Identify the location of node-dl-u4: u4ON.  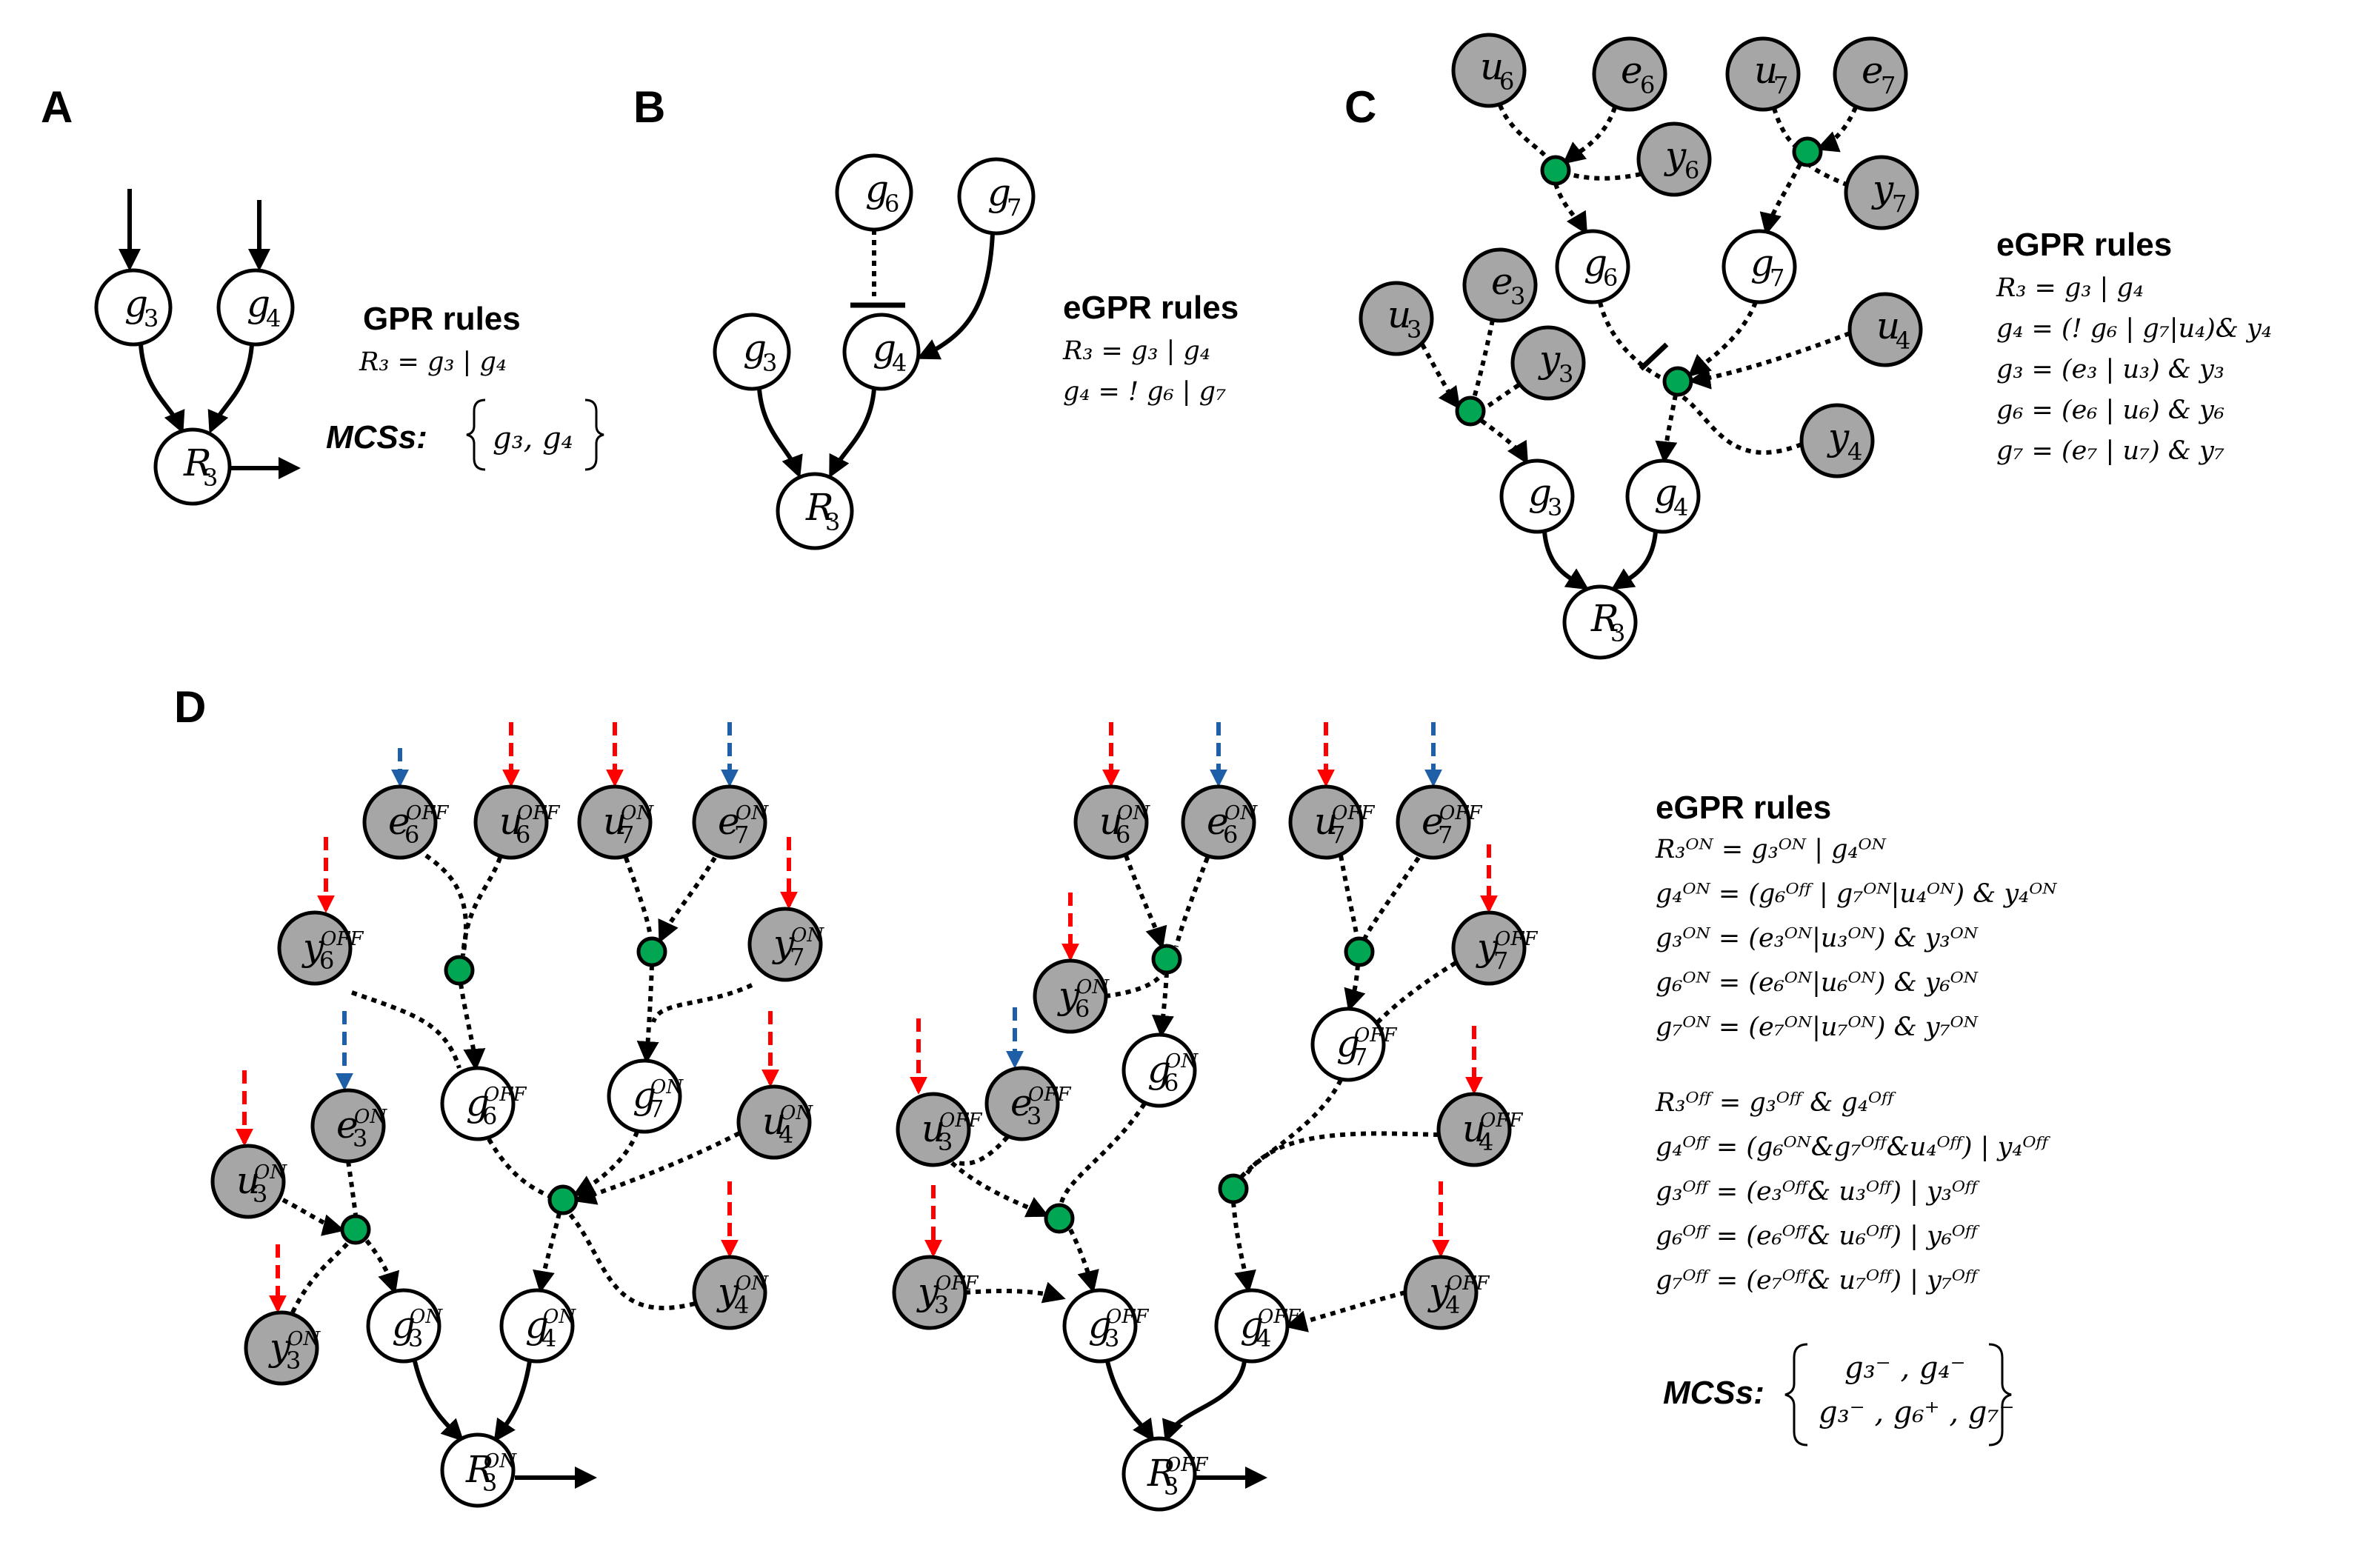
(774, 1122).